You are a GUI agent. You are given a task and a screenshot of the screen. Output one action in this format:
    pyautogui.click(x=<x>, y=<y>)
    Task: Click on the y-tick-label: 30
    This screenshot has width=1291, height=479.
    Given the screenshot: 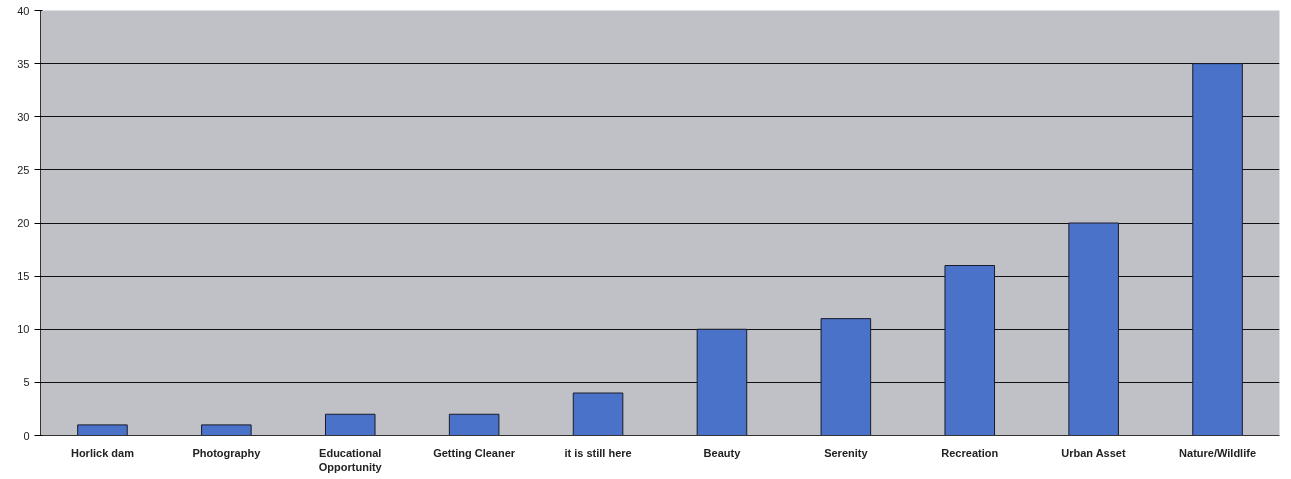 What is the action you would take?
    pyautogui.click(x=23, y=116)
    